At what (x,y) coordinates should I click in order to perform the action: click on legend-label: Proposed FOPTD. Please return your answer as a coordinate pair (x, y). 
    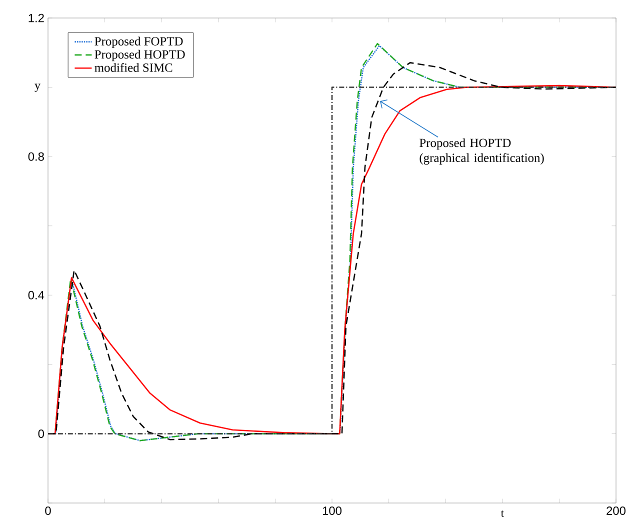
    Looking at the image, I should click on (138, 42).